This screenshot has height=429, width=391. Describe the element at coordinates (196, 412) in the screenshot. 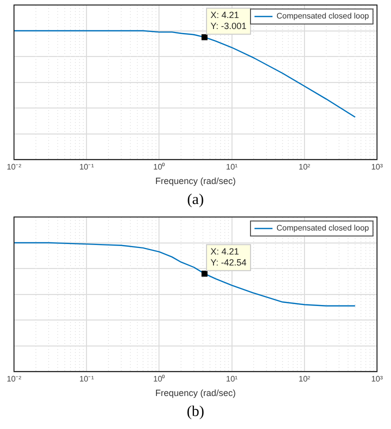

I see `text: (b)` at that location.